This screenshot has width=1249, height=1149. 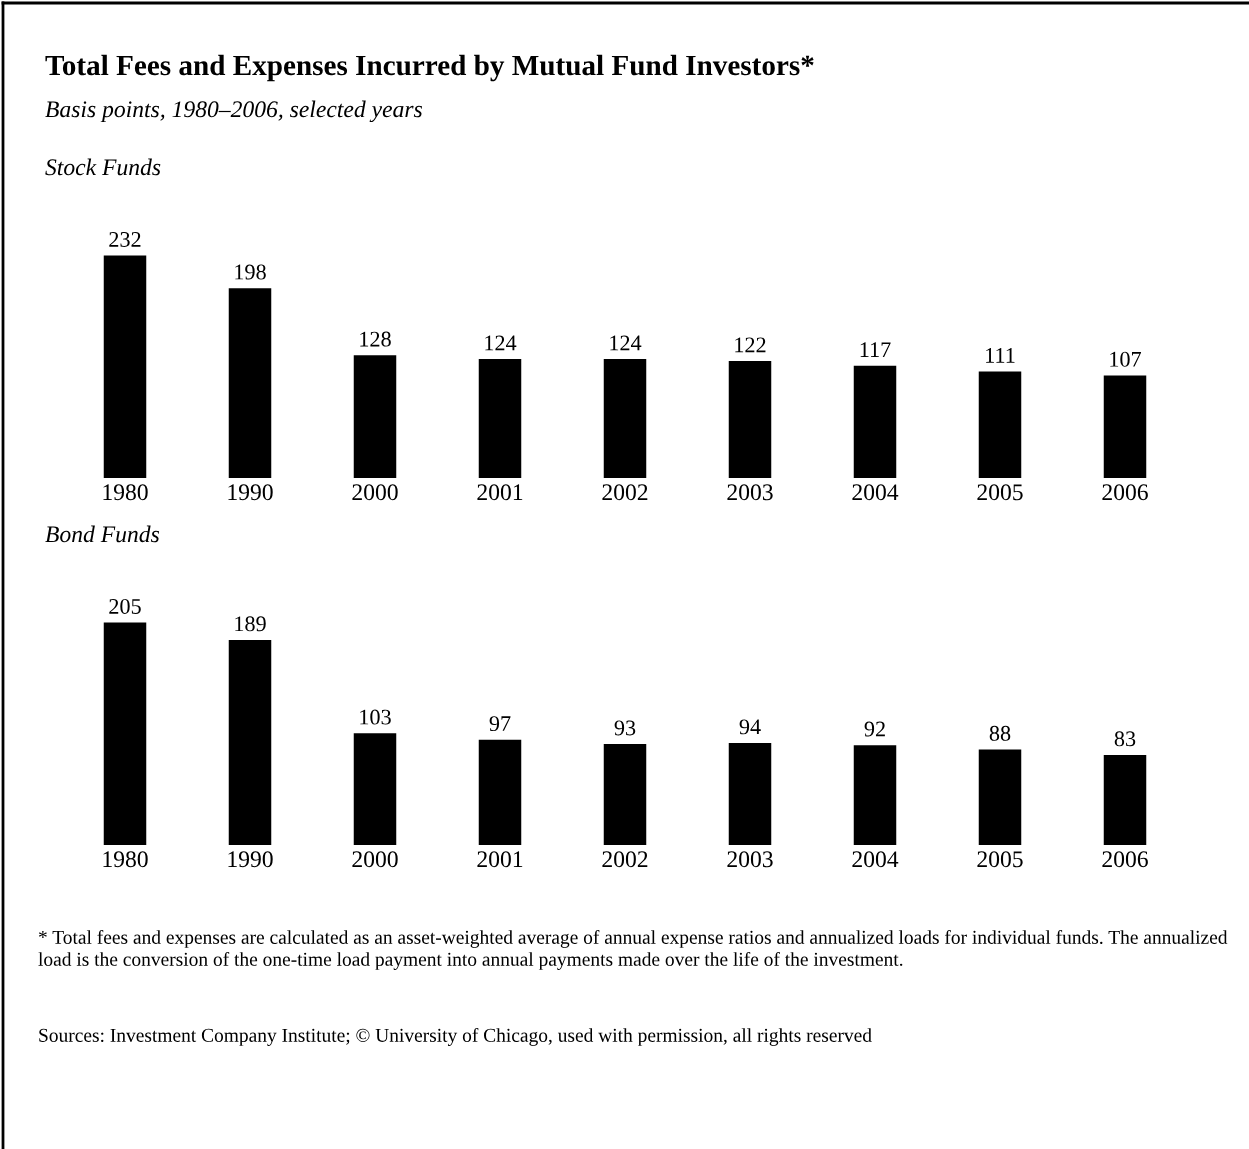 What do you see at coordinates (1125, 739) in the screenshot?
I see `data-label: 83` at bounding box center [1125, 739].